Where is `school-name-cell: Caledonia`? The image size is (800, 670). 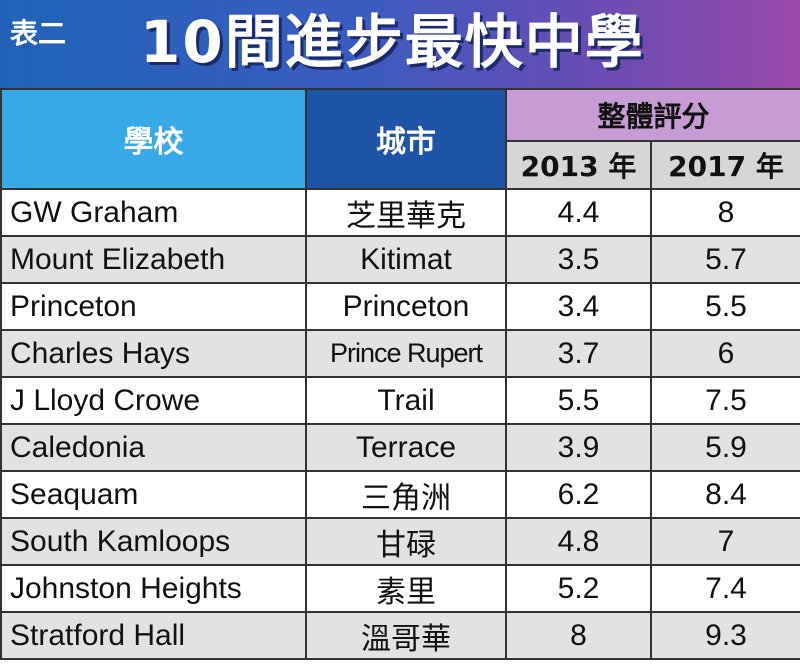
school-name-cell: Caledonia is located at coordinates (153, 447).